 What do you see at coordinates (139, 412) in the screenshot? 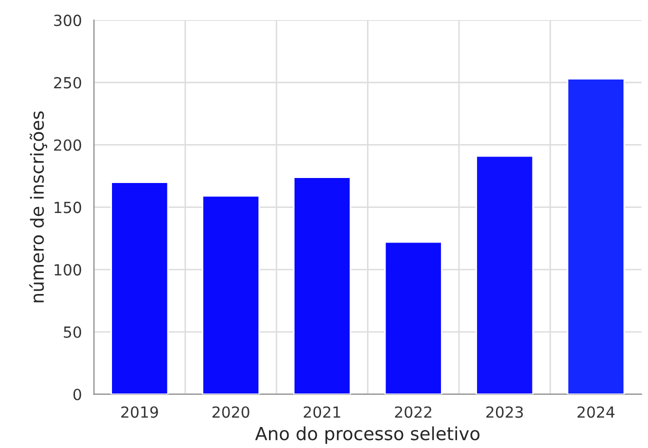
I see `x-tick-label: 2019` at bounding box center [139, 412].